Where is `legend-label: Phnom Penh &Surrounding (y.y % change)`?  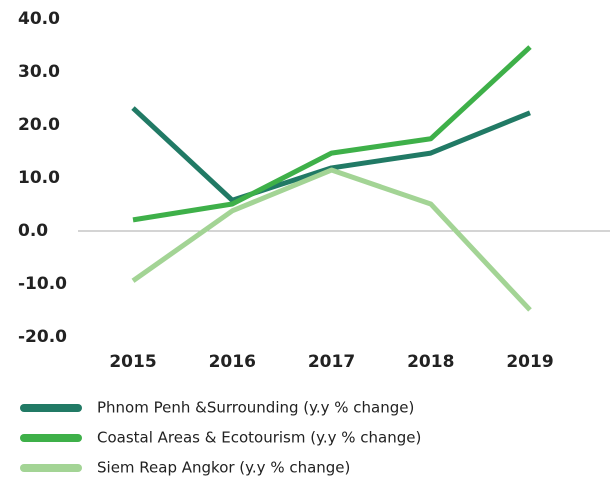 legend-label: Phnom Penh &Surrounding (y.y % change) is located at coordinates (255, 408).